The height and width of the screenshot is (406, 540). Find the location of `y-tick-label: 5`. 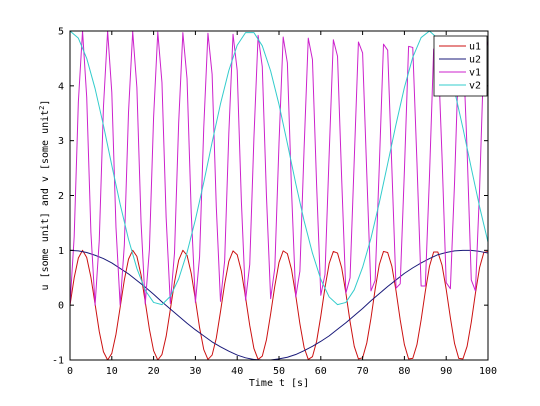

y-tick-label: 5 is located at coordinates (61, 32).